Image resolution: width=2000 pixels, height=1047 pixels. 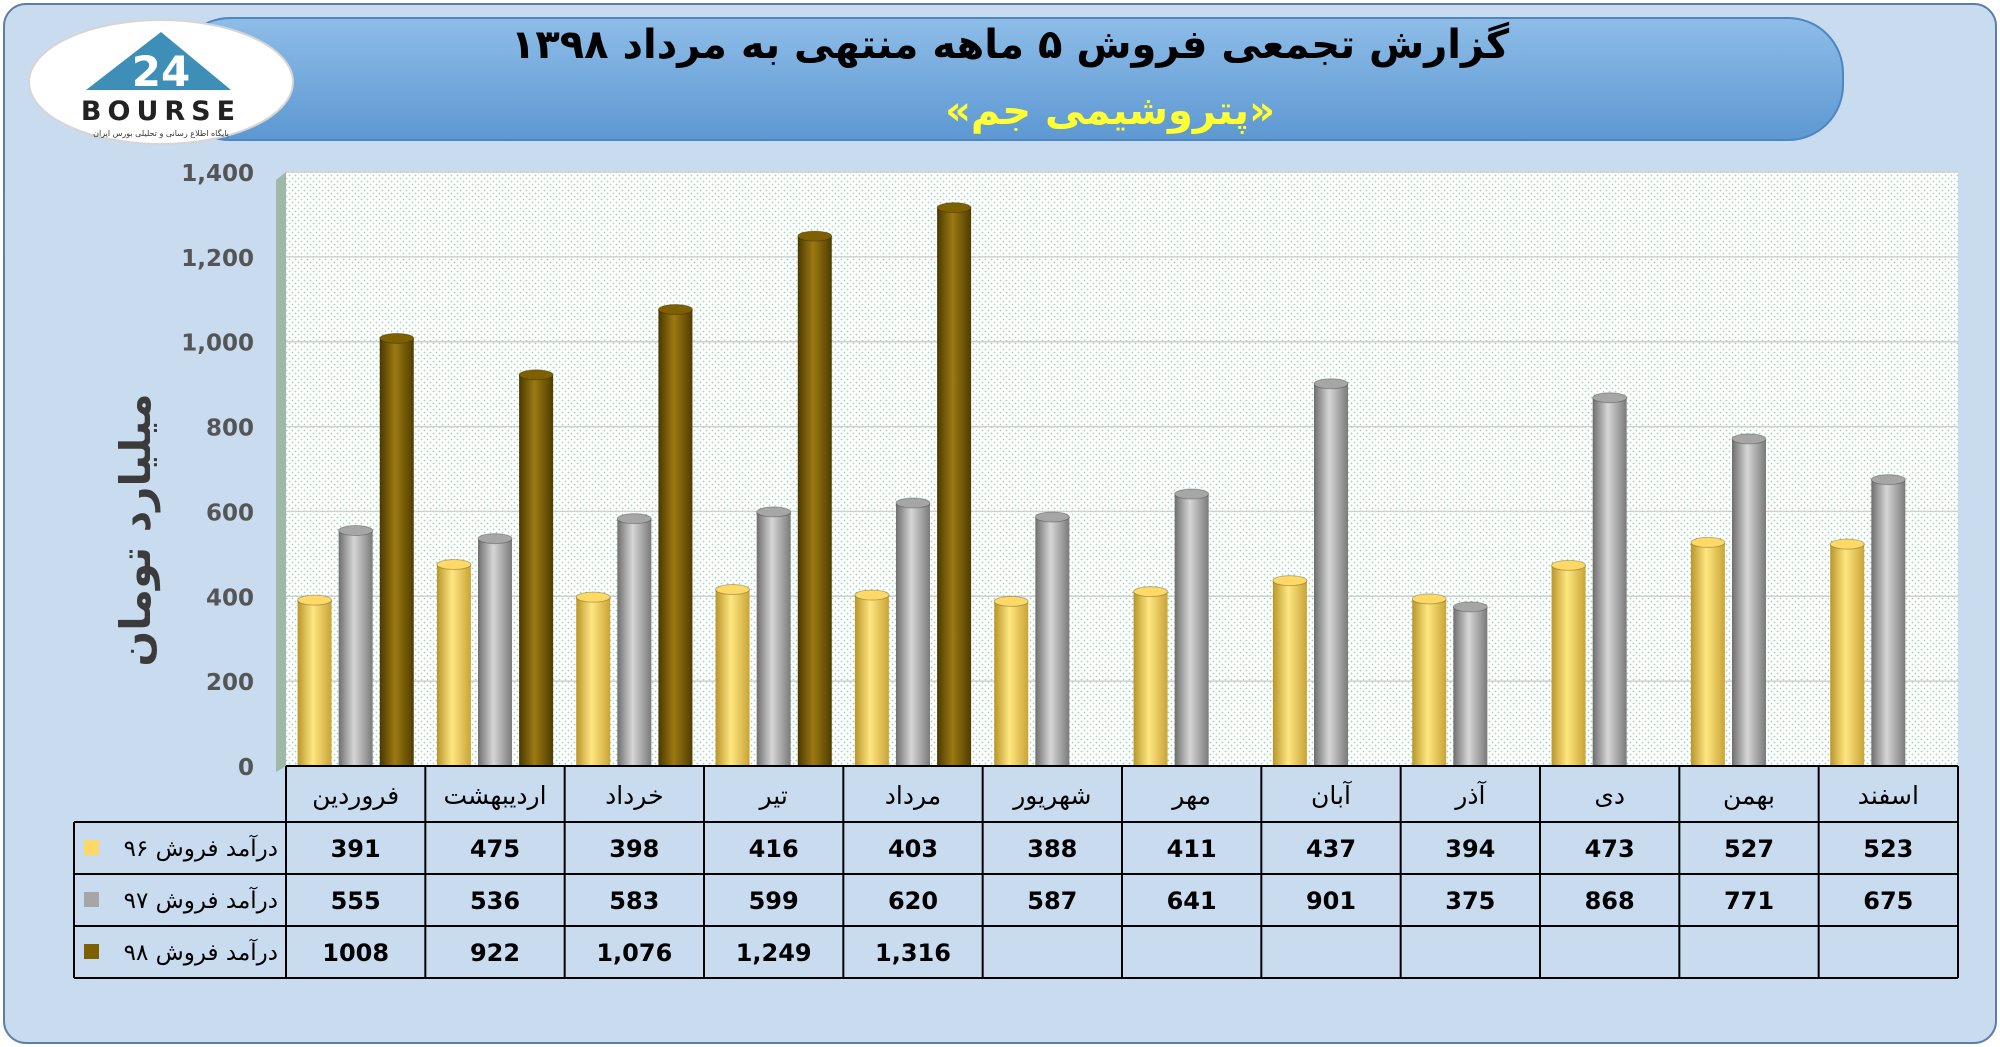 What do you see at coordinates (230, 513) in the screenshot?
I see `y-tick-label: 600` at bounding box center [230, 513].